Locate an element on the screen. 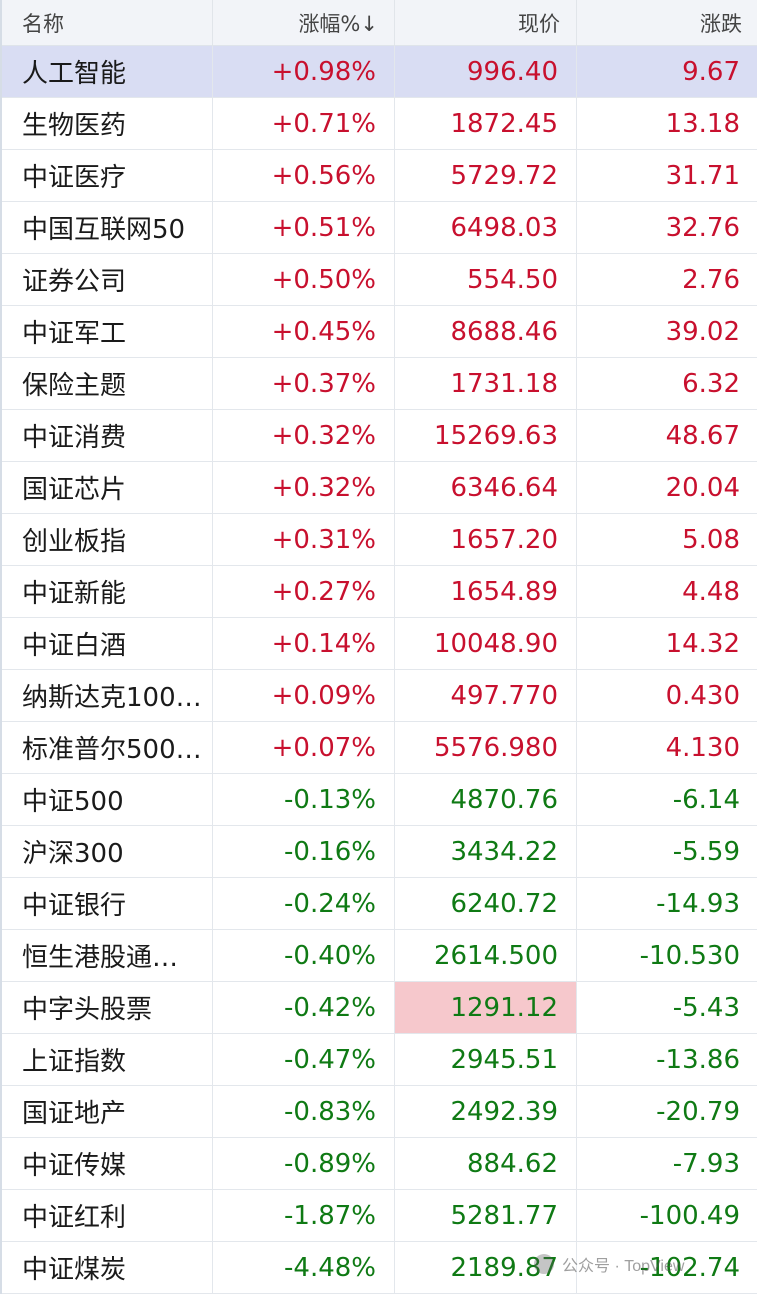 The height and width of the screenshot is (1294, 757). table-row: 中字头股票 -0.42% 1291.12 -5.43 is located at coordinates (379, 1008).